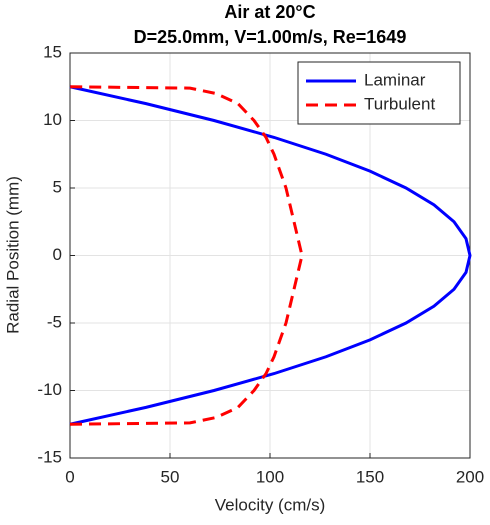  Describe the element at coordinates (170, 476) in the screenshot. I see `x-tick-label: 50` at that location.